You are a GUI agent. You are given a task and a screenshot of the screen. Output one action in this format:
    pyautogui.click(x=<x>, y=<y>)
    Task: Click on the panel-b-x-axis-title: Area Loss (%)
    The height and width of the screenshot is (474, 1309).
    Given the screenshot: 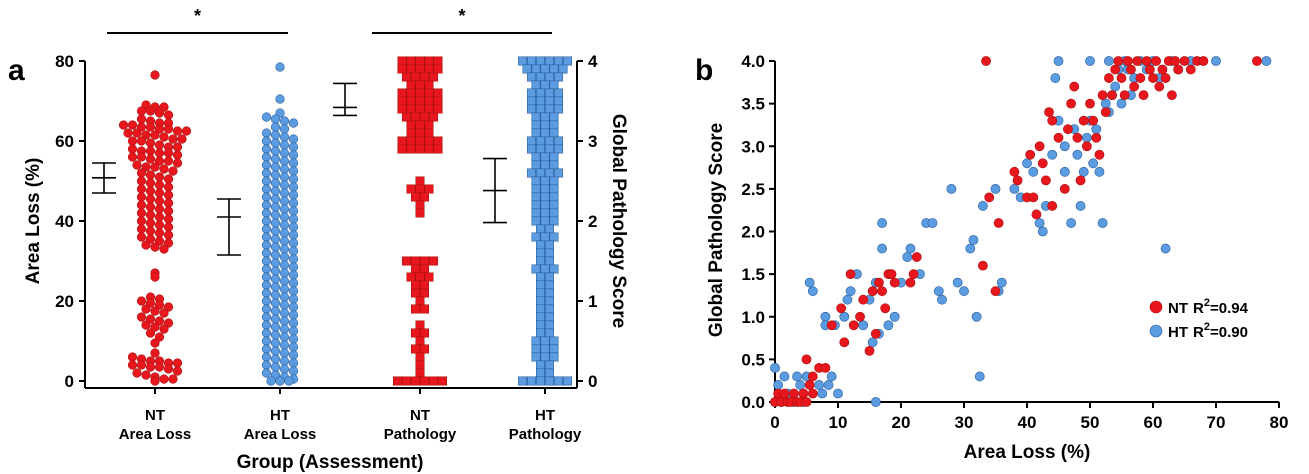 What is the action you would take?
    pyautogui.click(x=1027, y=452)
    